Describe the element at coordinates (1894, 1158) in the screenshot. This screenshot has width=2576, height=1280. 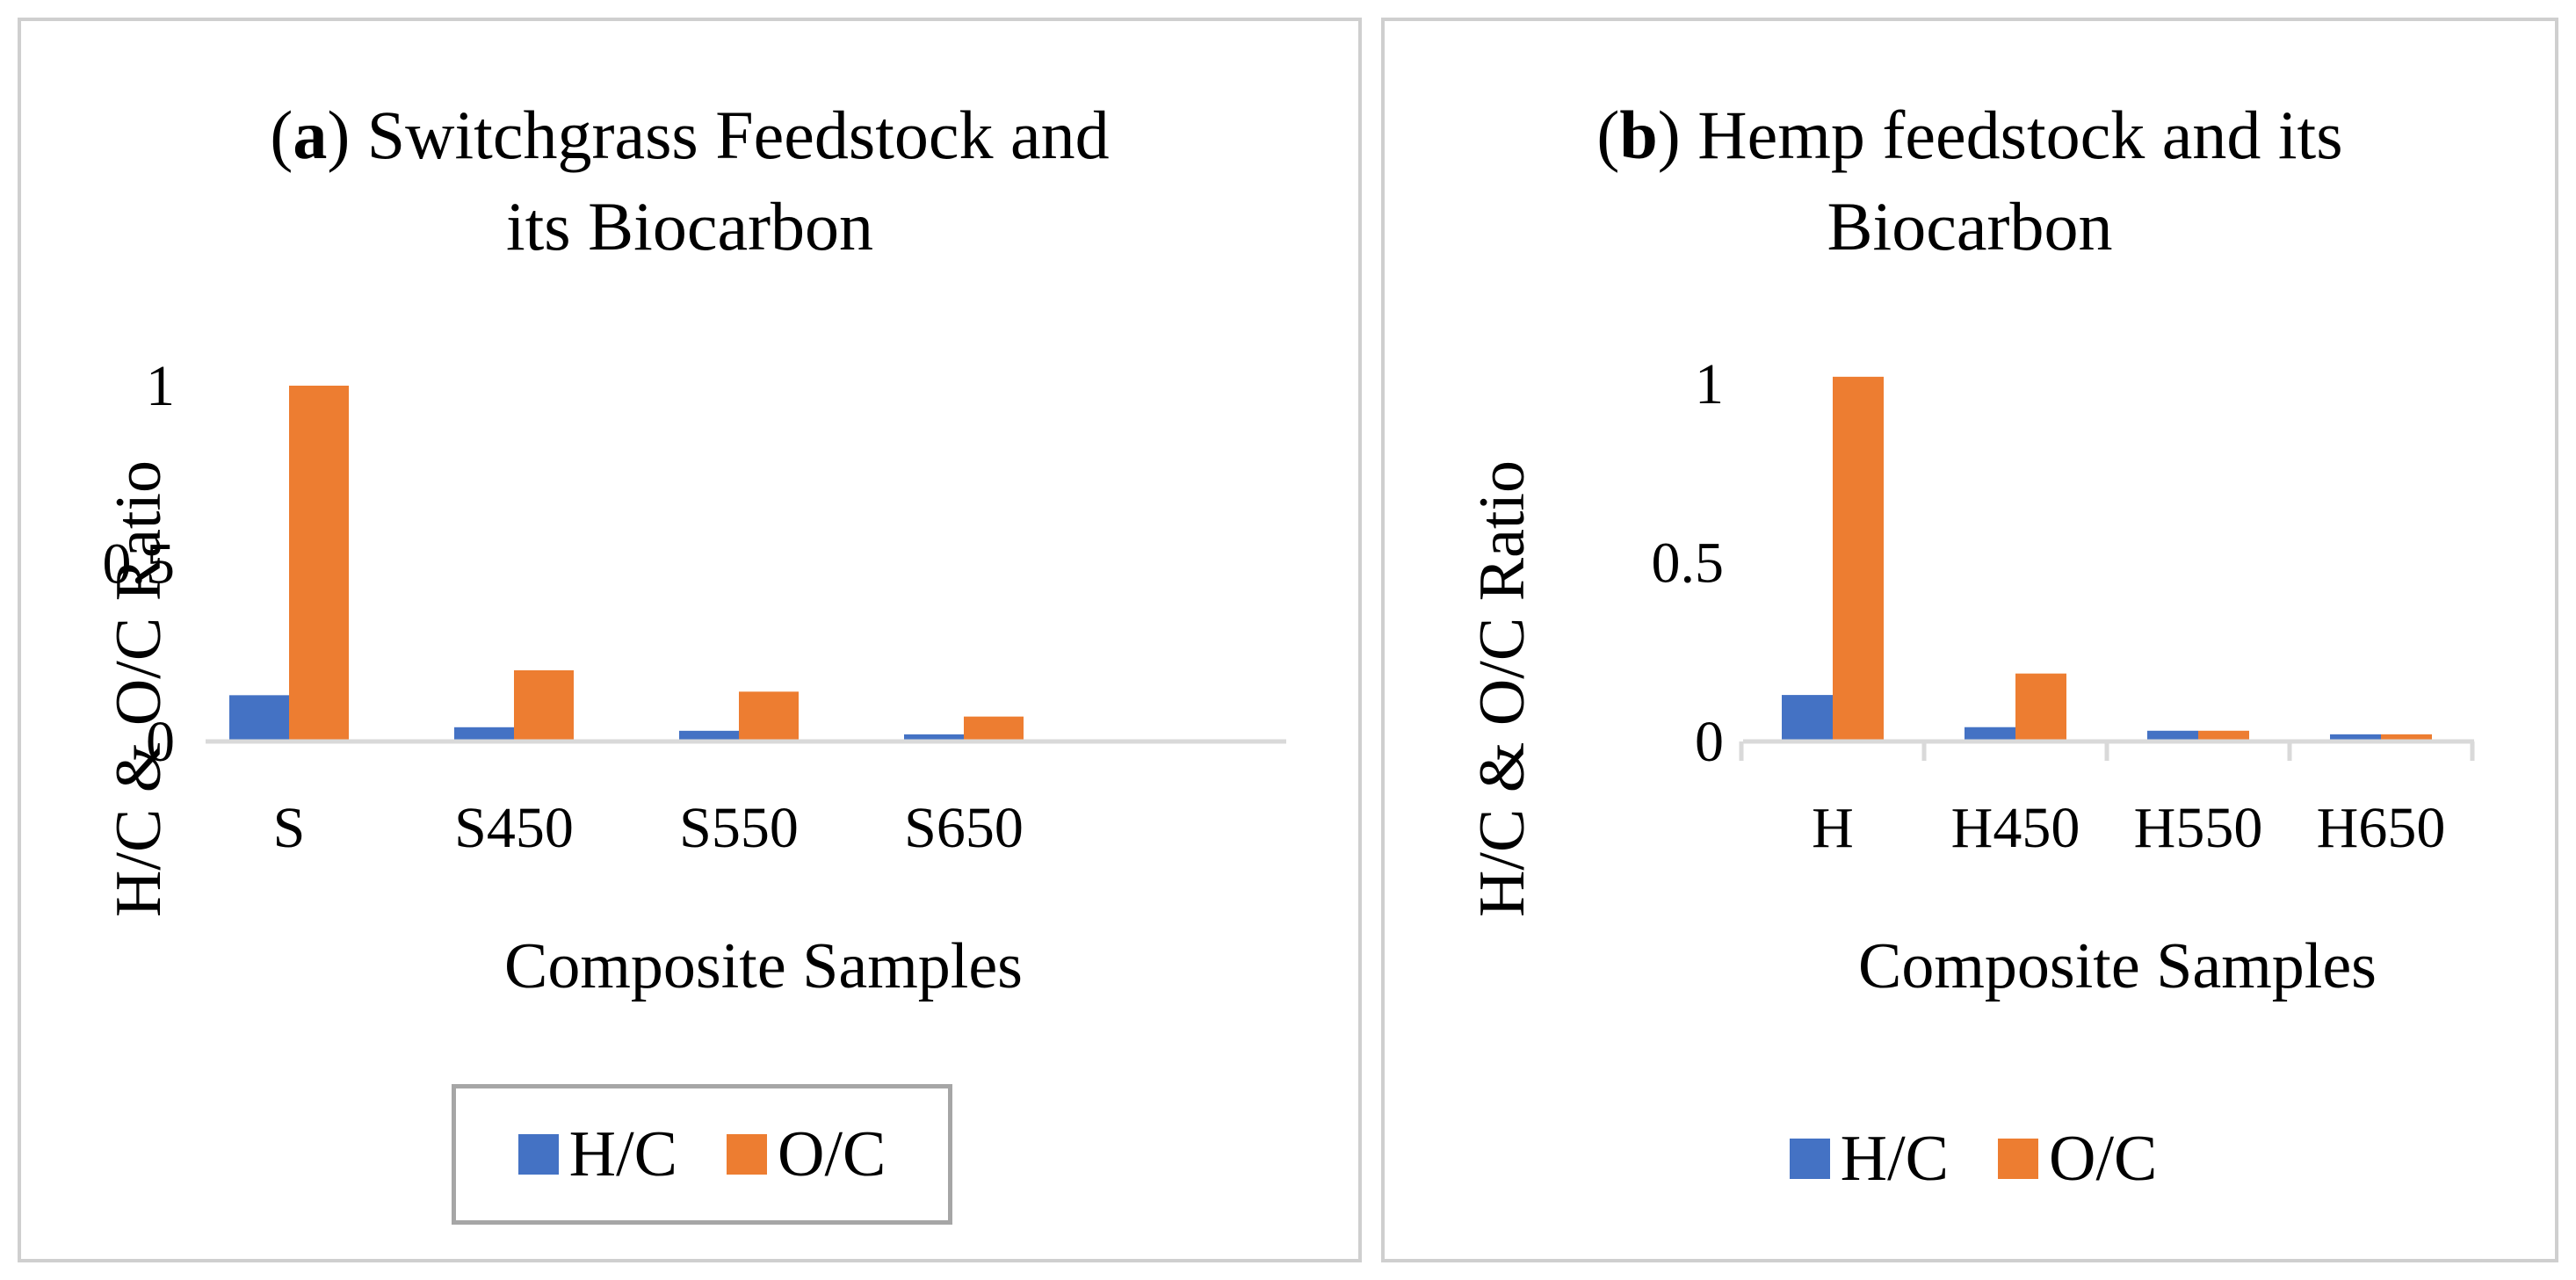
I see `legend-label-hc-b: H/C` at that location.